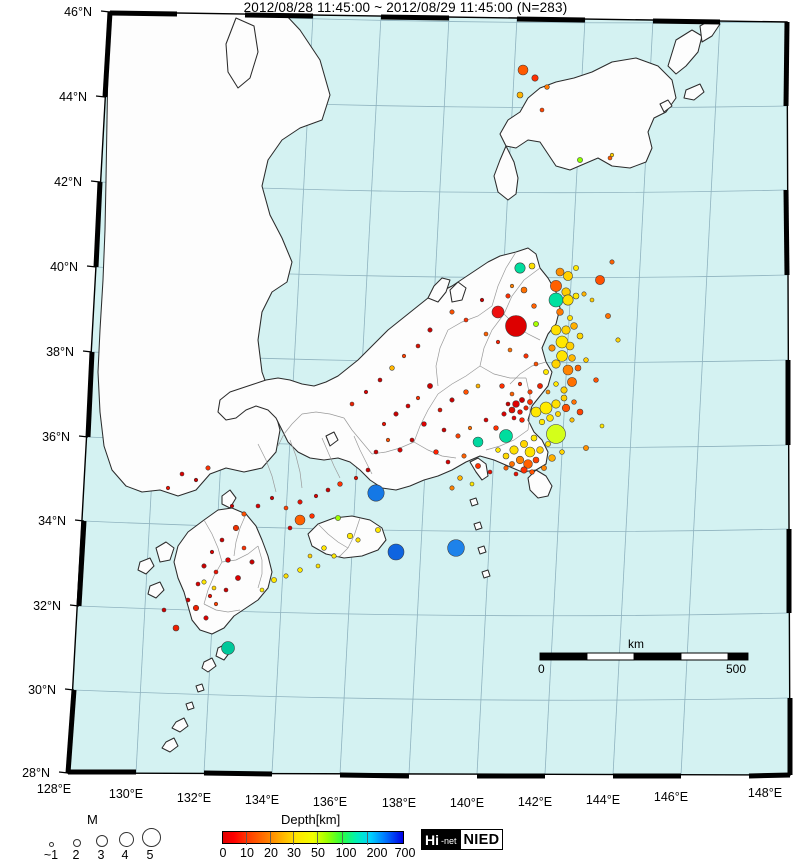 The width and height of the screenshot is (811, 862). What do you see at coordinates (467, 803) in the screenshot?
I see `lon-tick-140: 140°E` at bounding box center [467, 803].